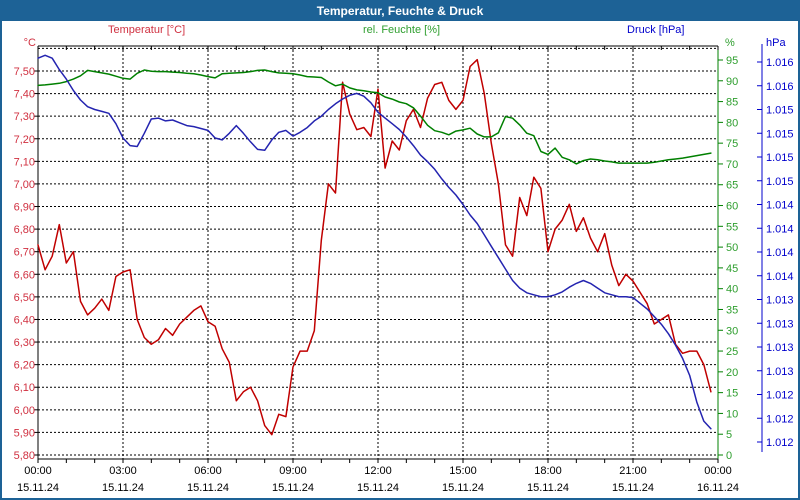  What do you see at coordinates (29, 43) in the screenshot?
I see `temperature-axis-unit: °C` at bounding box center [29, 43].